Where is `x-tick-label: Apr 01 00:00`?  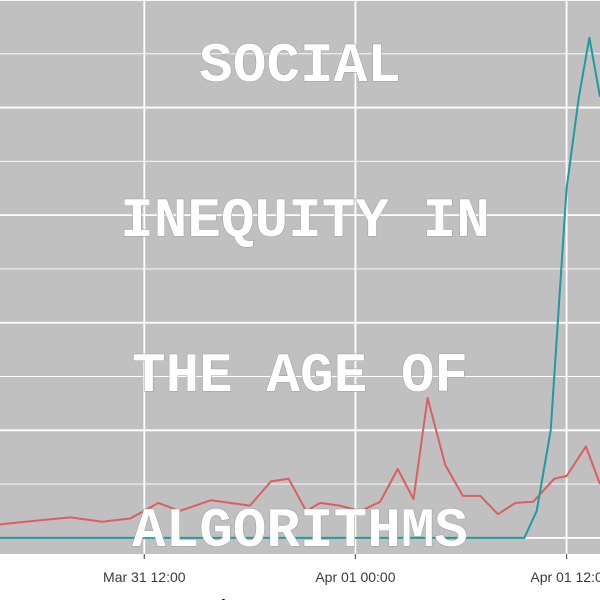
x-tick-label: Apr 01 00:00 is located at coordinates (355, 577).